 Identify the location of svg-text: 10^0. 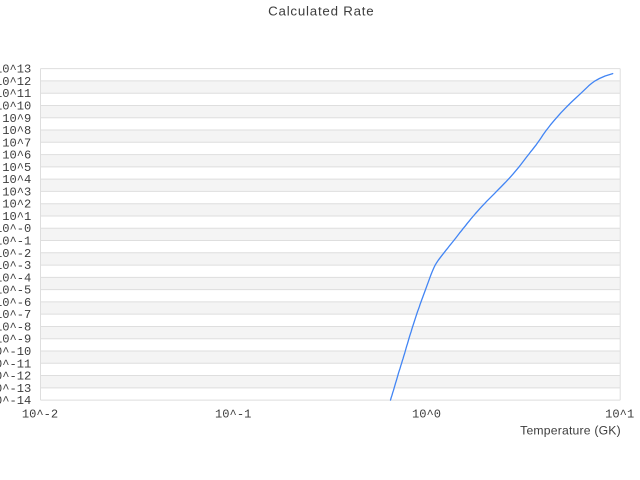
(426, 415).